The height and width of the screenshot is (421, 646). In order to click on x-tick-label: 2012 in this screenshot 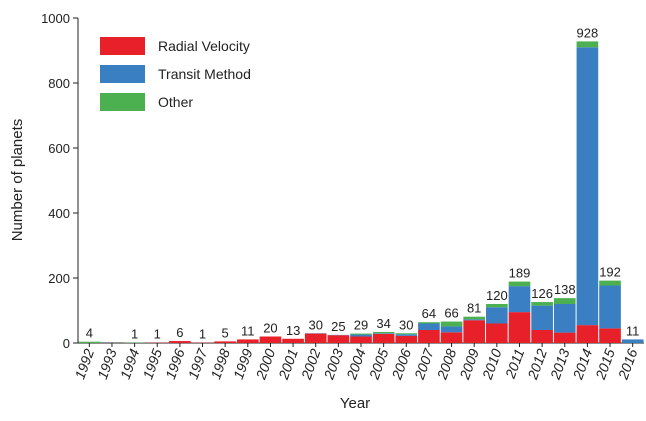, I will do `click(537, 364)`.